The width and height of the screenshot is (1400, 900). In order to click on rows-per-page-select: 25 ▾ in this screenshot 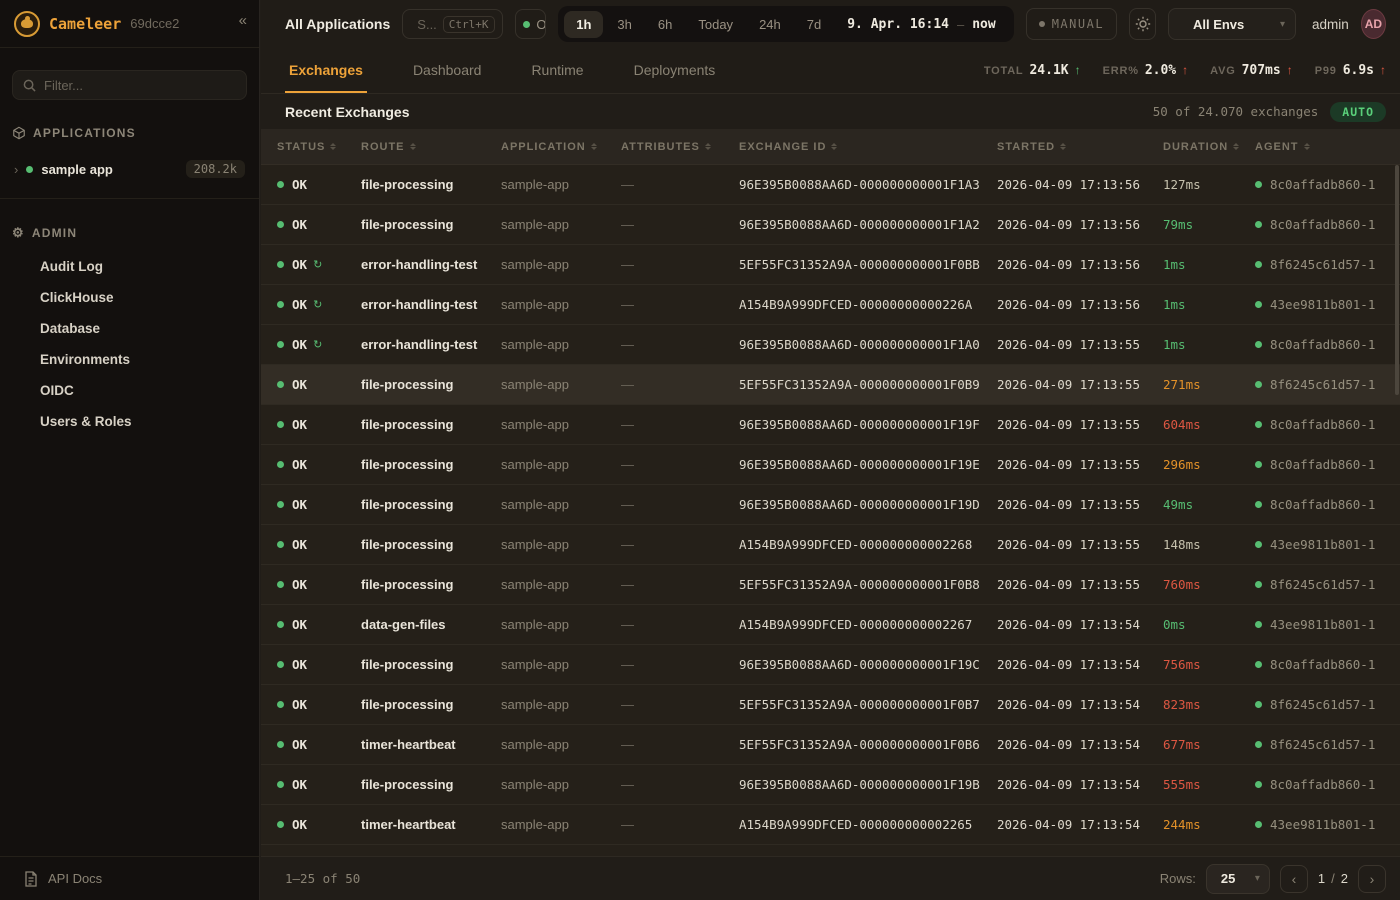, I will do `click(1237, 878)`.